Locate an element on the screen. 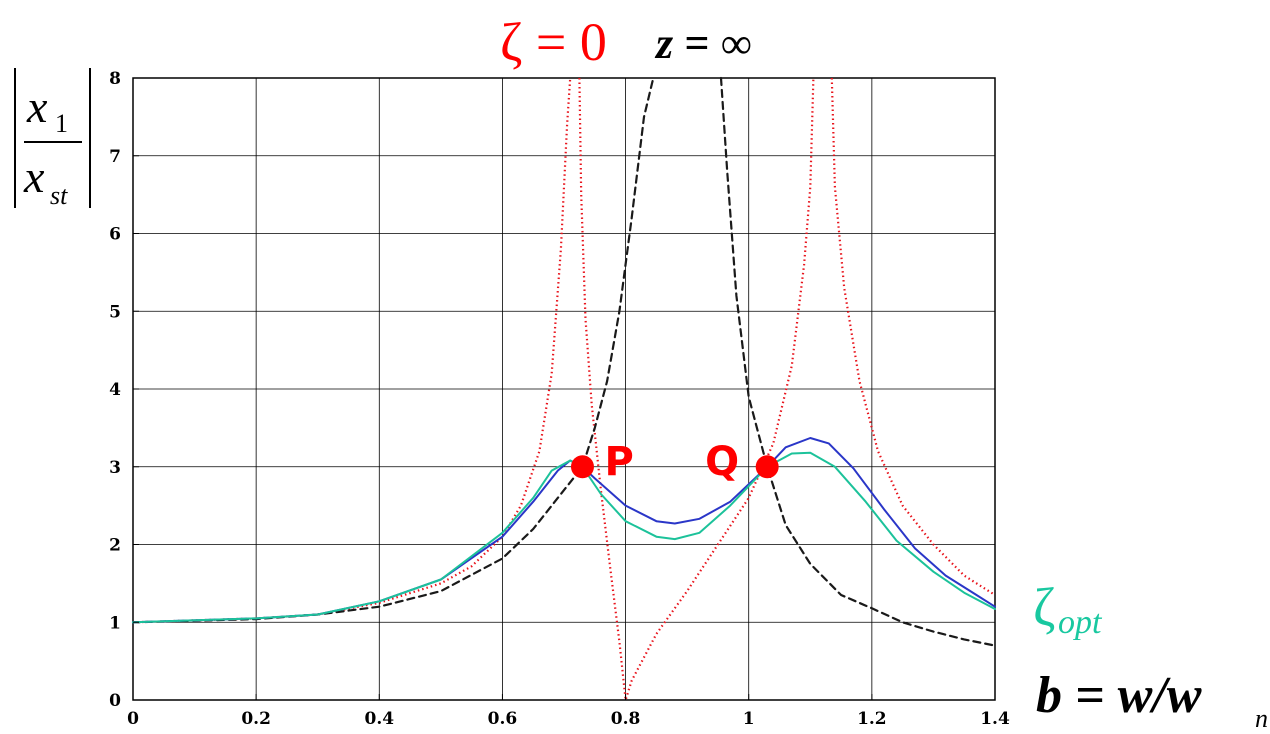 The height and width of the screenshot is (734, 1270). y-tick-label: 2 is located at coordinates (115, 546).